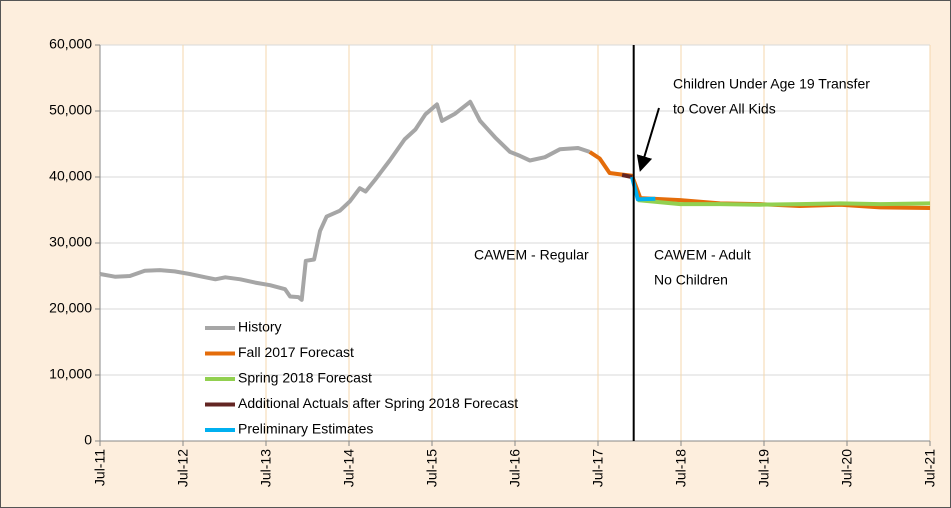 The height and width of the screenshot is (508, 951). Describe the element at coordinates (70, 110) in the screenshot. I see `y-tick-label: 50,000` at that location.